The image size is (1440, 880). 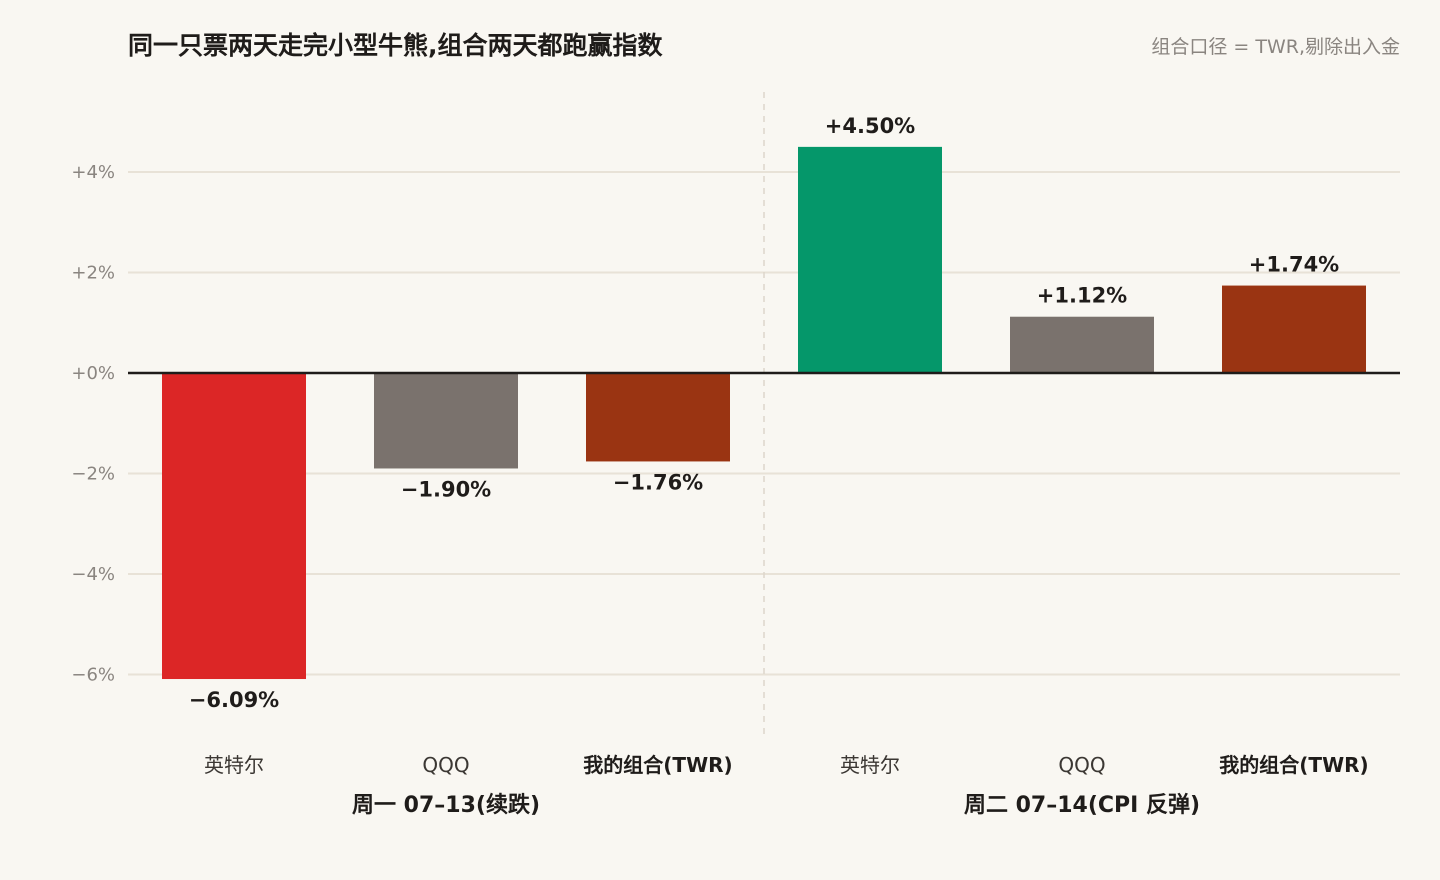 I want to click on group-label-1: 周二 07–14(CPI 反弹), so click(x=1082, y=805).